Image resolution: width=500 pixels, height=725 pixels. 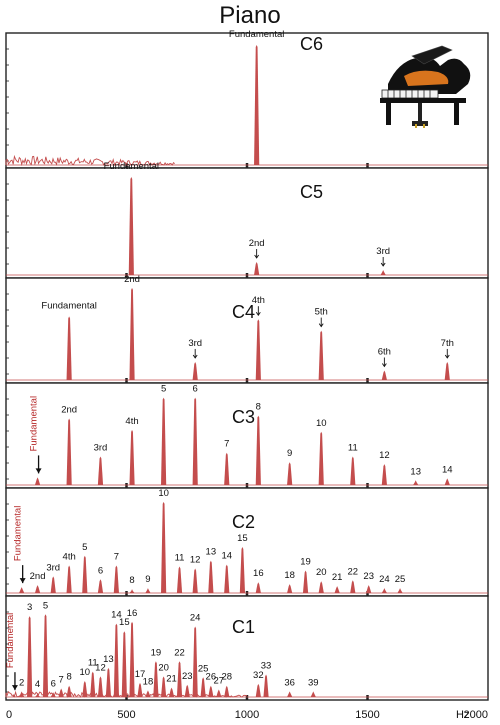 What do you see at coordinates (203, 668) in the screenshot?
I see `peak-label: 25` at bounding box center [203, 668].